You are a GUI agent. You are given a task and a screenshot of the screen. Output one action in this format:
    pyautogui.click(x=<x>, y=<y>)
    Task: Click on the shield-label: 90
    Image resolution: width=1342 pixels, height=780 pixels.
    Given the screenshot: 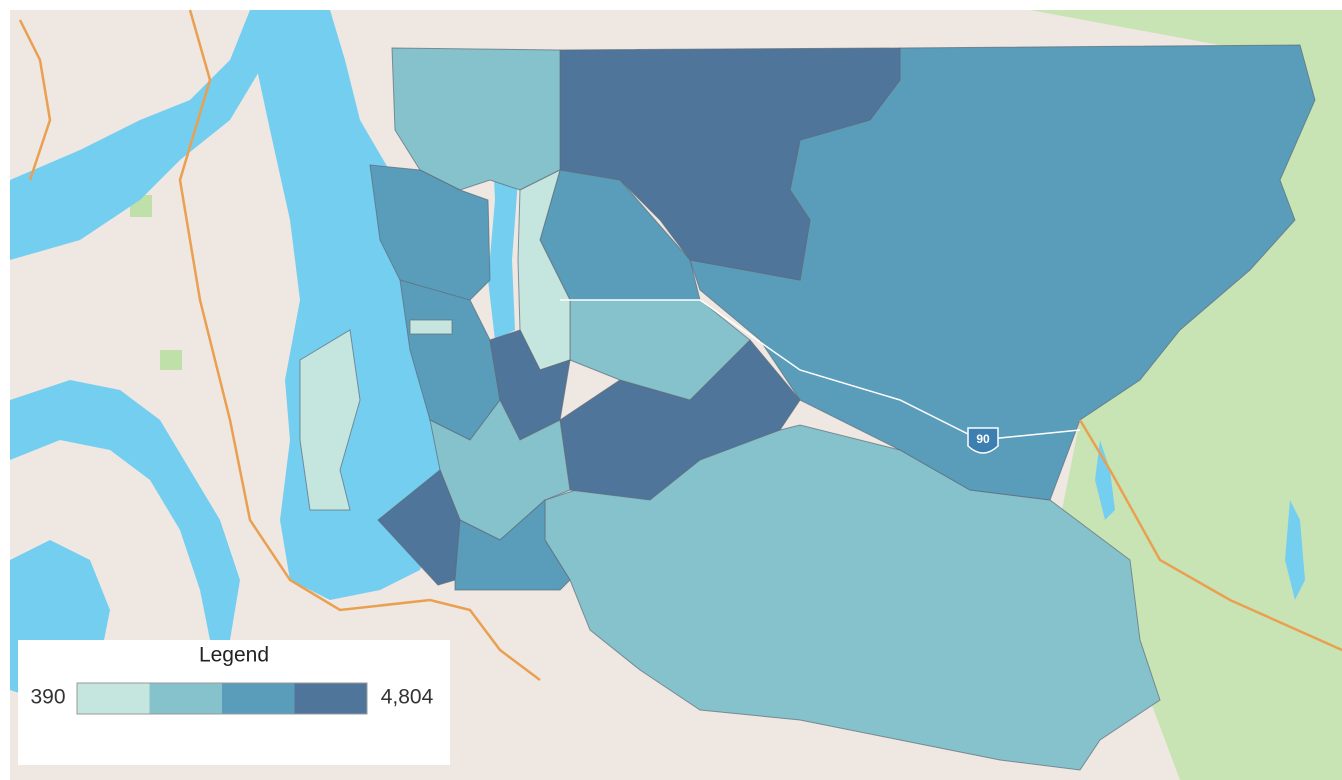 What is the action you would take?
    pyautogui.click(x=983, y=439)
    